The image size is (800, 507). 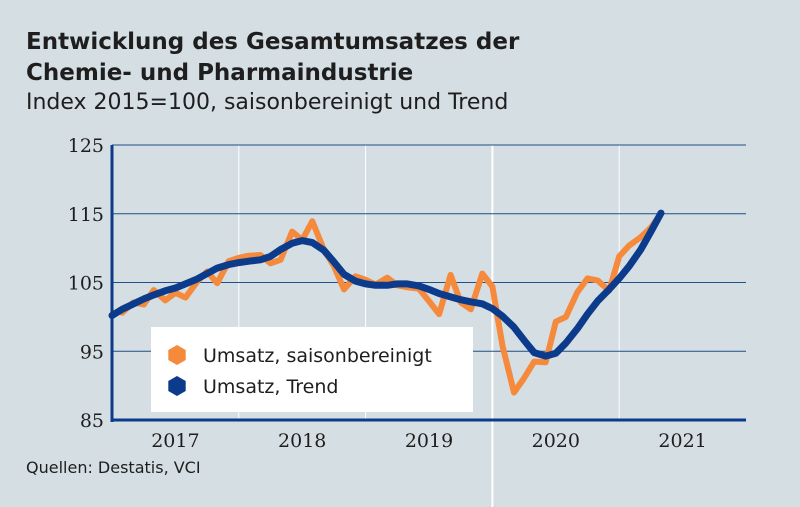 What do you see at coordinates (86, 215) in the screenshot?
I see `y-tick-label: 115` at bounding box center [86, 215].